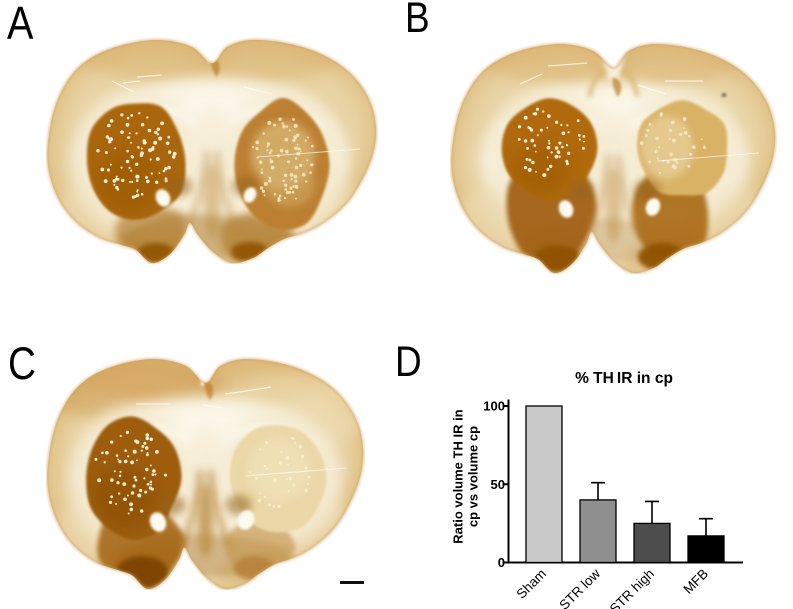 Image resolution: width=793 pixels, height=609 pixels. What do you see at coordinates (501, 562) in the screenshot?
I see `svg-text: 0` at bounding box center [501, 562].